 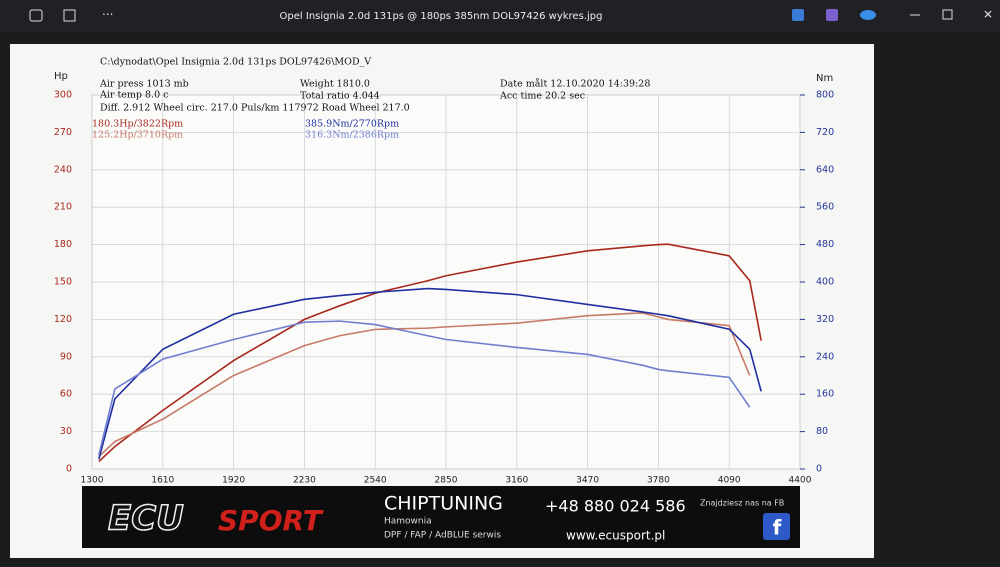 What do you see at coordinates (800, 481) in the screenshot?
I see `x-tick-label: 4400` at bounding box center [800, 481].